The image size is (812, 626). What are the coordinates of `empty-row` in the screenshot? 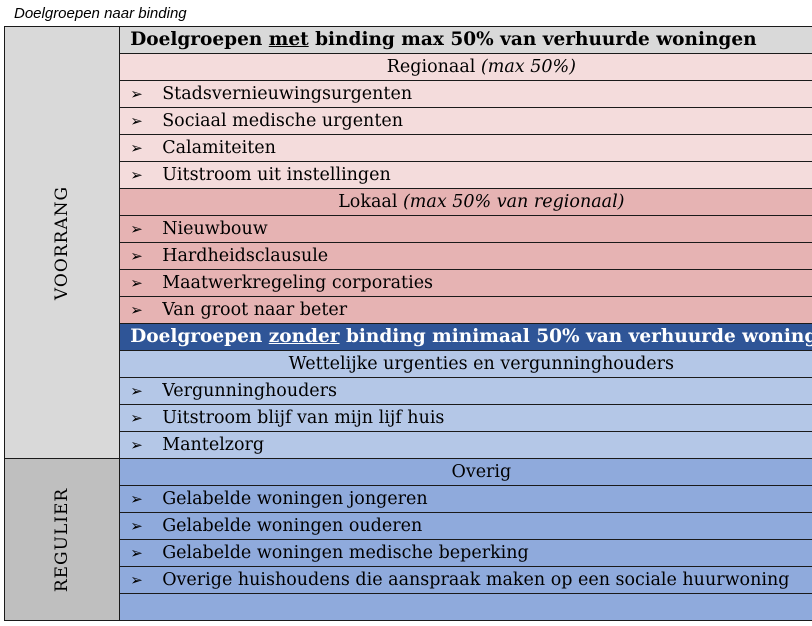 It's located at (465, 607).